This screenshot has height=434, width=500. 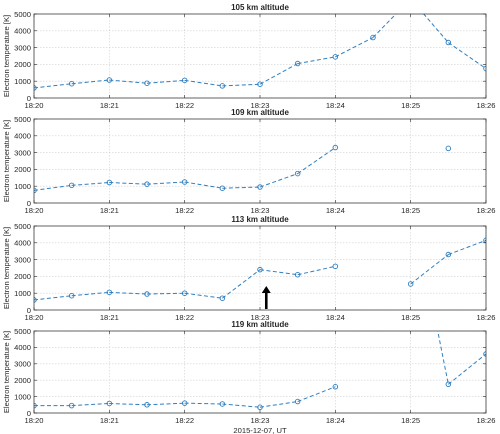 I want to click on panel-title: 113 km altitude, so click(x=260, y=219).